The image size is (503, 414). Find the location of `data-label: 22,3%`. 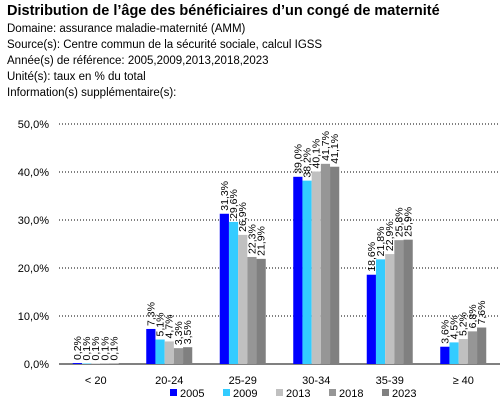

data-label: 22,3% is located at coordinates (252, 239).